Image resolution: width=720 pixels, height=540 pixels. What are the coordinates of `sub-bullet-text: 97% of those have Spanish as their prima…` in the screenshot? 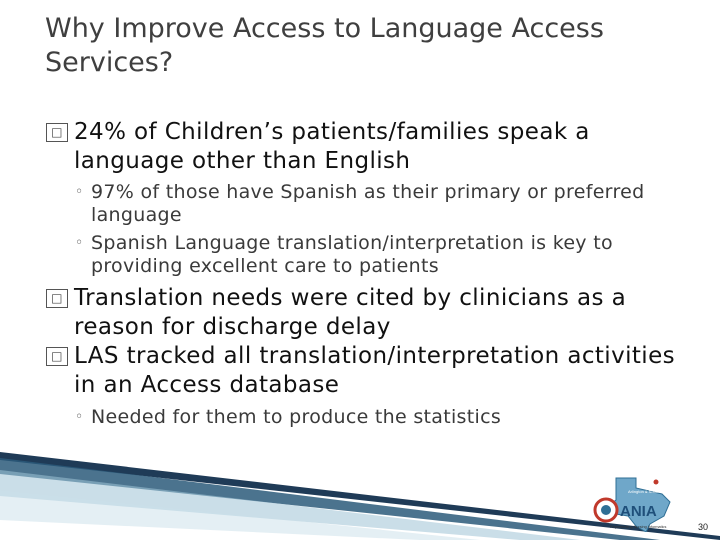 It's located at (368, 203).